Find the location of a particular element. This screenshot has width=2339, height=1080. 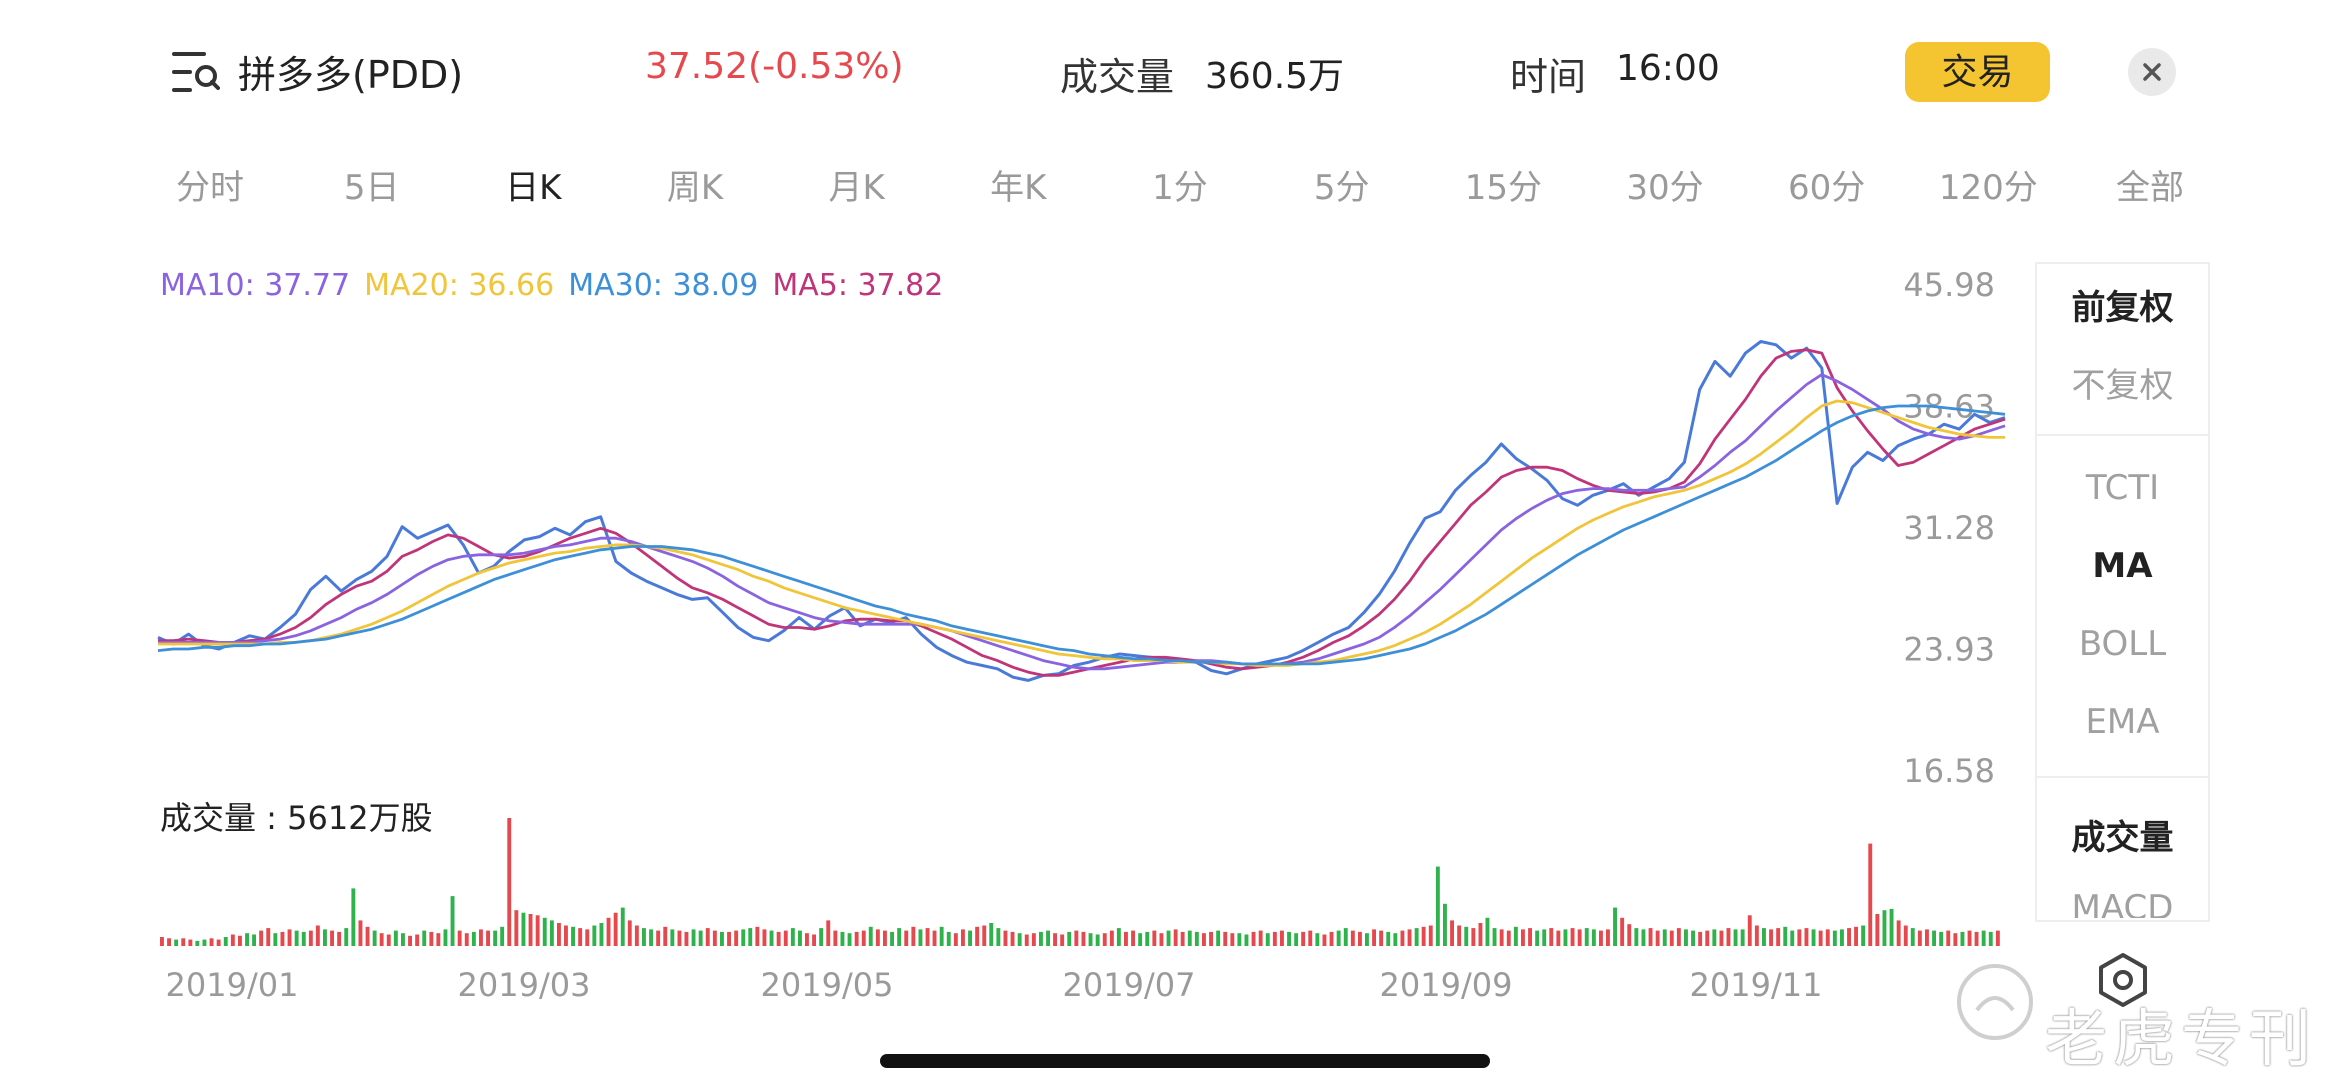

adjust-none-option: 不复权 is located at coordinates (2122, 386).